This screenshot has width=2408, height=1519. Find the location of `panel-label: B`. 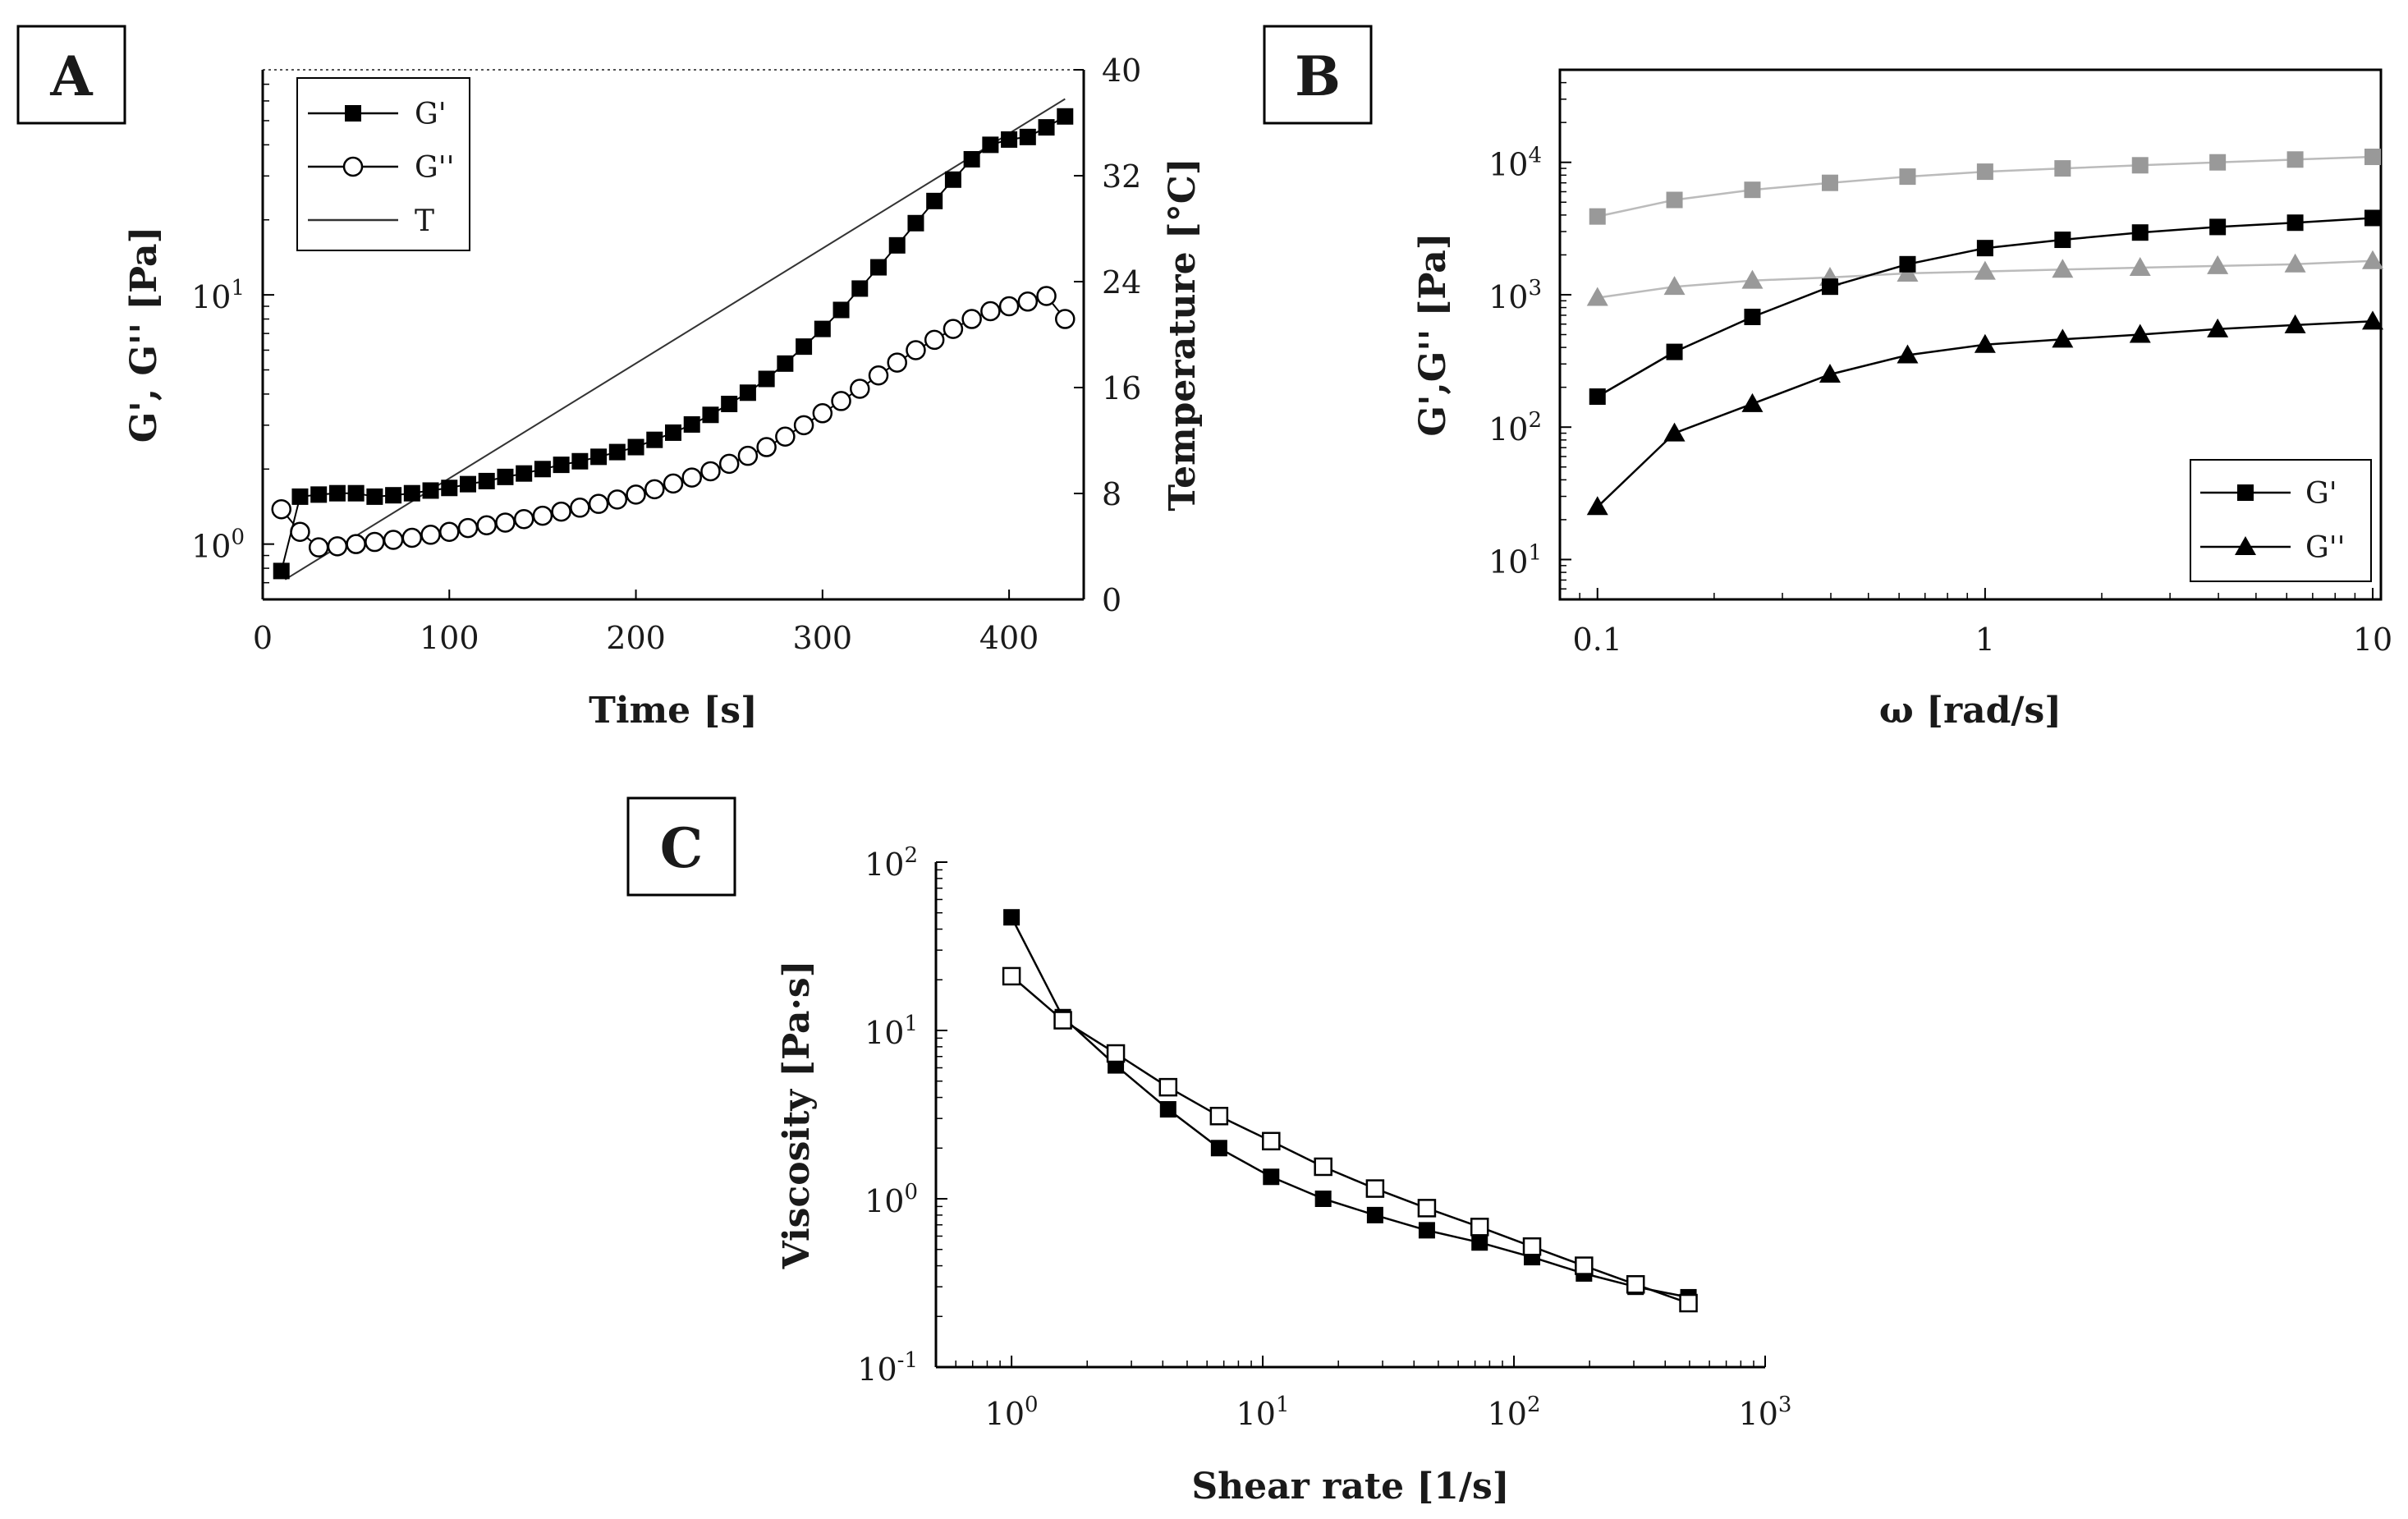

panel-label: B is located at coordinates (1318, 76).